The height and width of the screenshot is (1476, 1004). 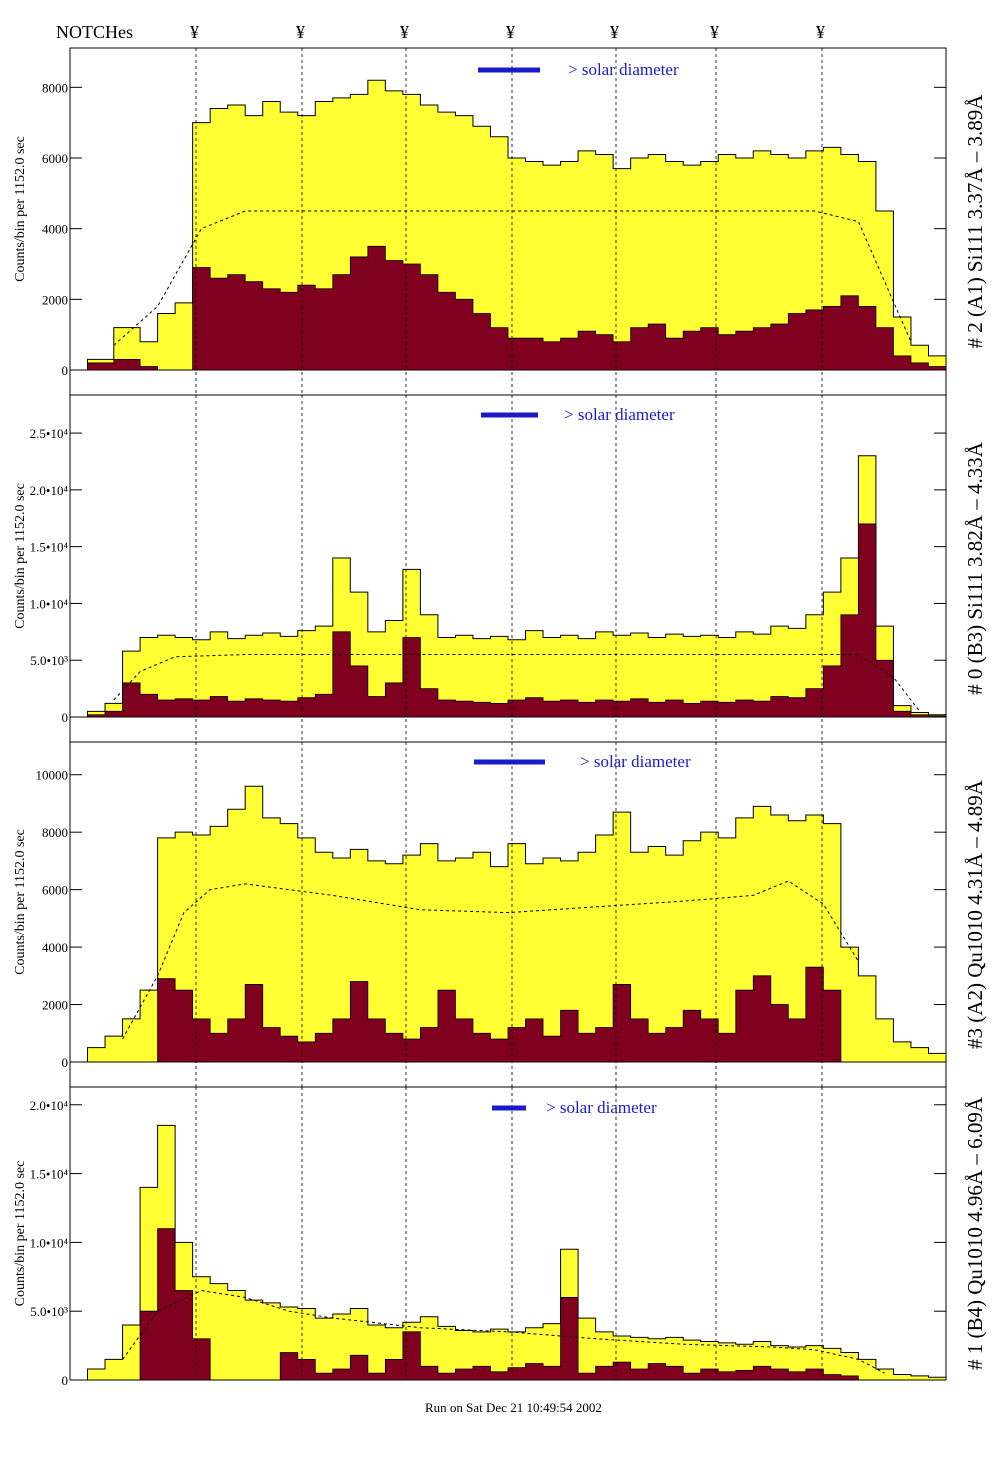 I want to click on panel-label: # 0 (B3) Si111 3.82Å – 4.33Å, so click(x=975, y=568).